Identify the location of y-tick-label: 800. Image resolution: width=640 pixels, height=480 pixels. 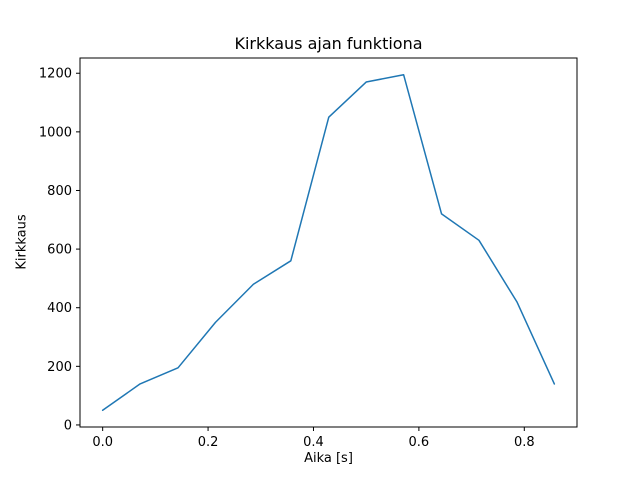
(59, 191).